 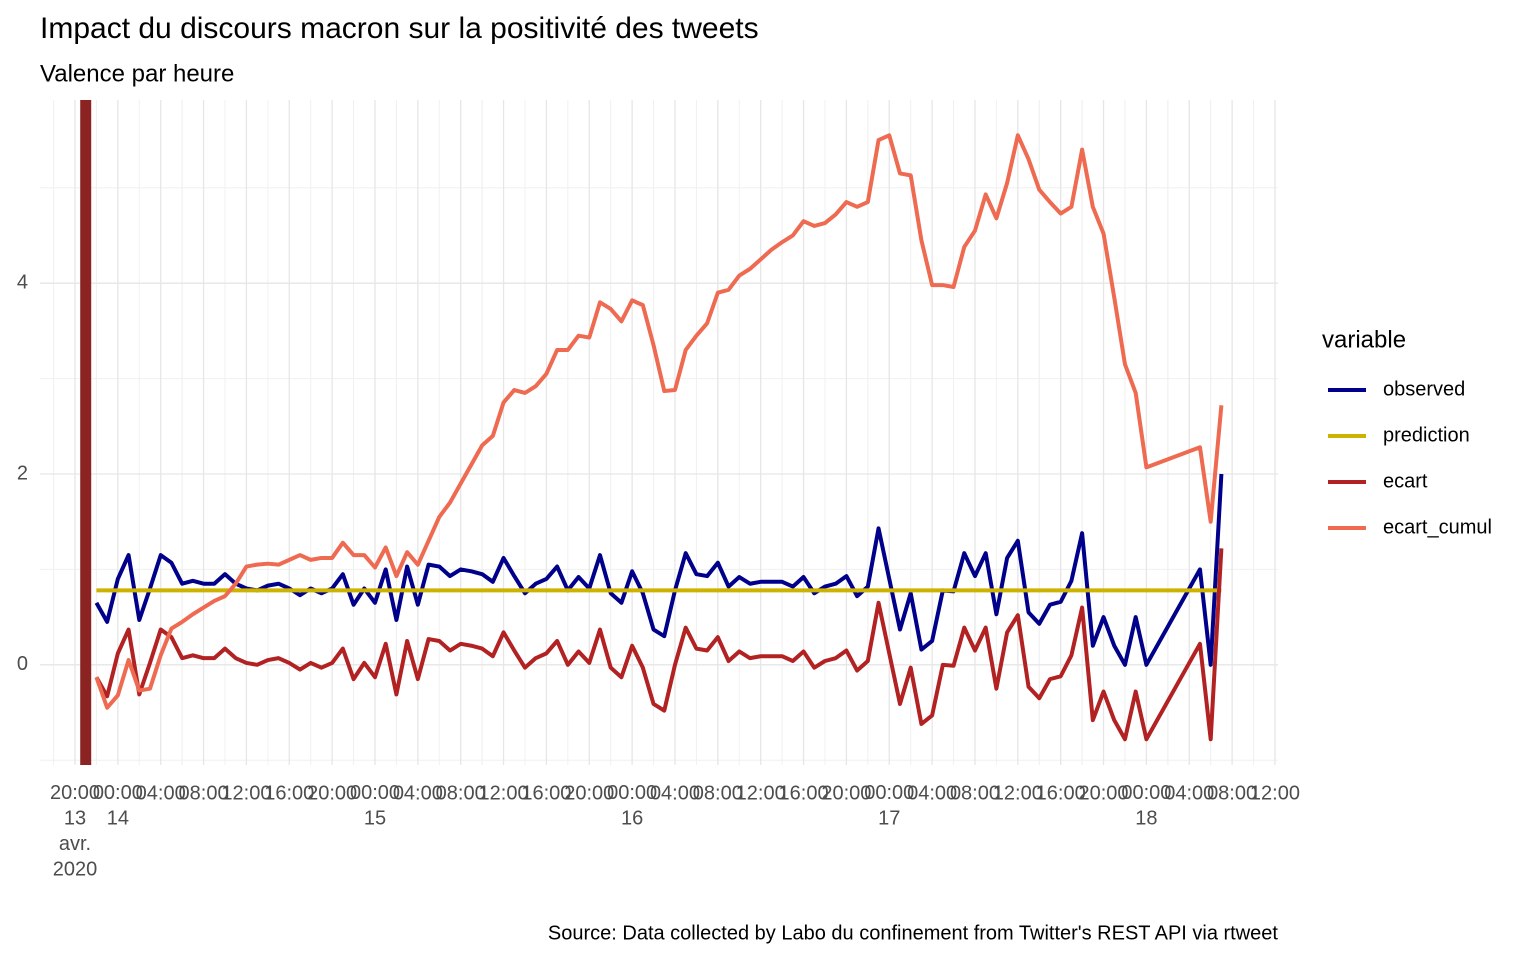 What do you see at coordinates (75, 831) in the screenshot?
I see `x-tick-label: 20:00 13 avr. 2020` at bounding box center [75, 831].